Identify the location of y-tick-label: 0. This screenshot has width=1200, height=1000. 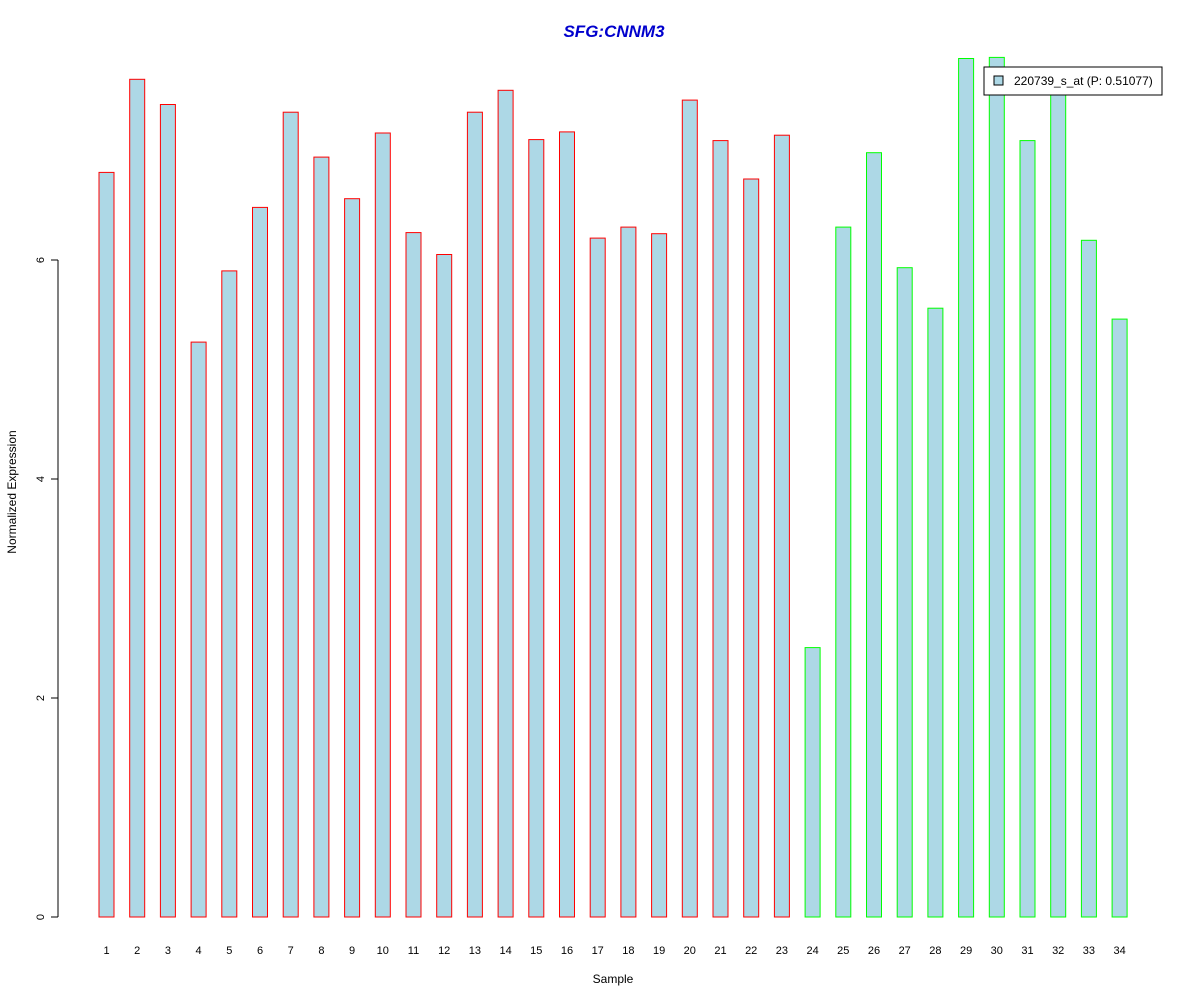
(41, 917).